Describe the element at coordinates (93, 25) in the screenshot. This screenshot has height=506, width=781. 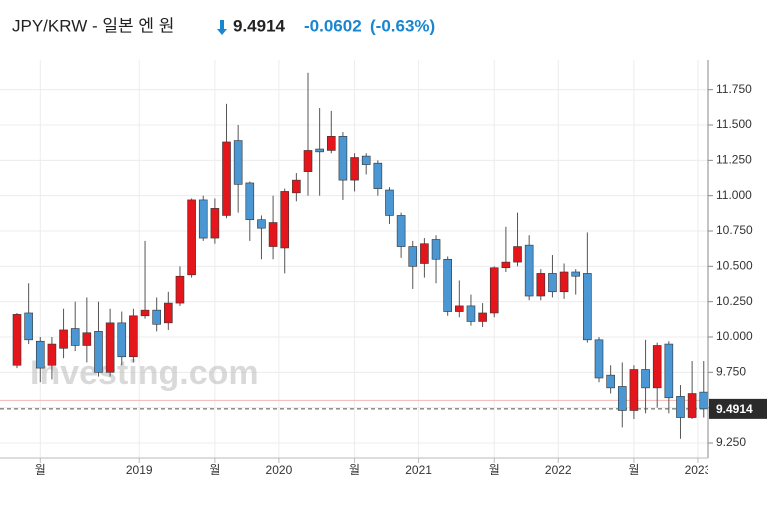
I see `title: JPY/KRW - 일본 엔 원` at that location.